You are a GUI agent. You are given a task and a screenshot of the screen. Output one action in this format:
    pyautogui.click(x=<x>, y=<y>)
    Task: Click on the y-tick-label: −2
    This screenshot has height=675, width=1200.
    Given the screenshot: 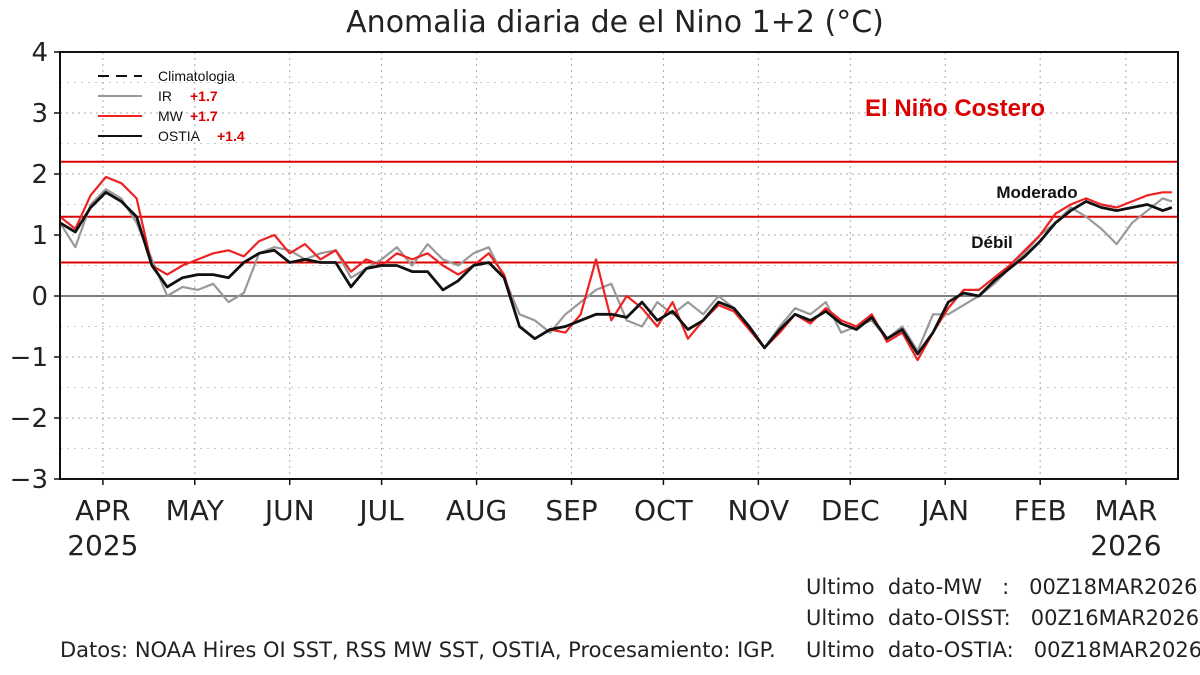 What is the action you would take?
    pyautogui.click(x=29, y=419)
    